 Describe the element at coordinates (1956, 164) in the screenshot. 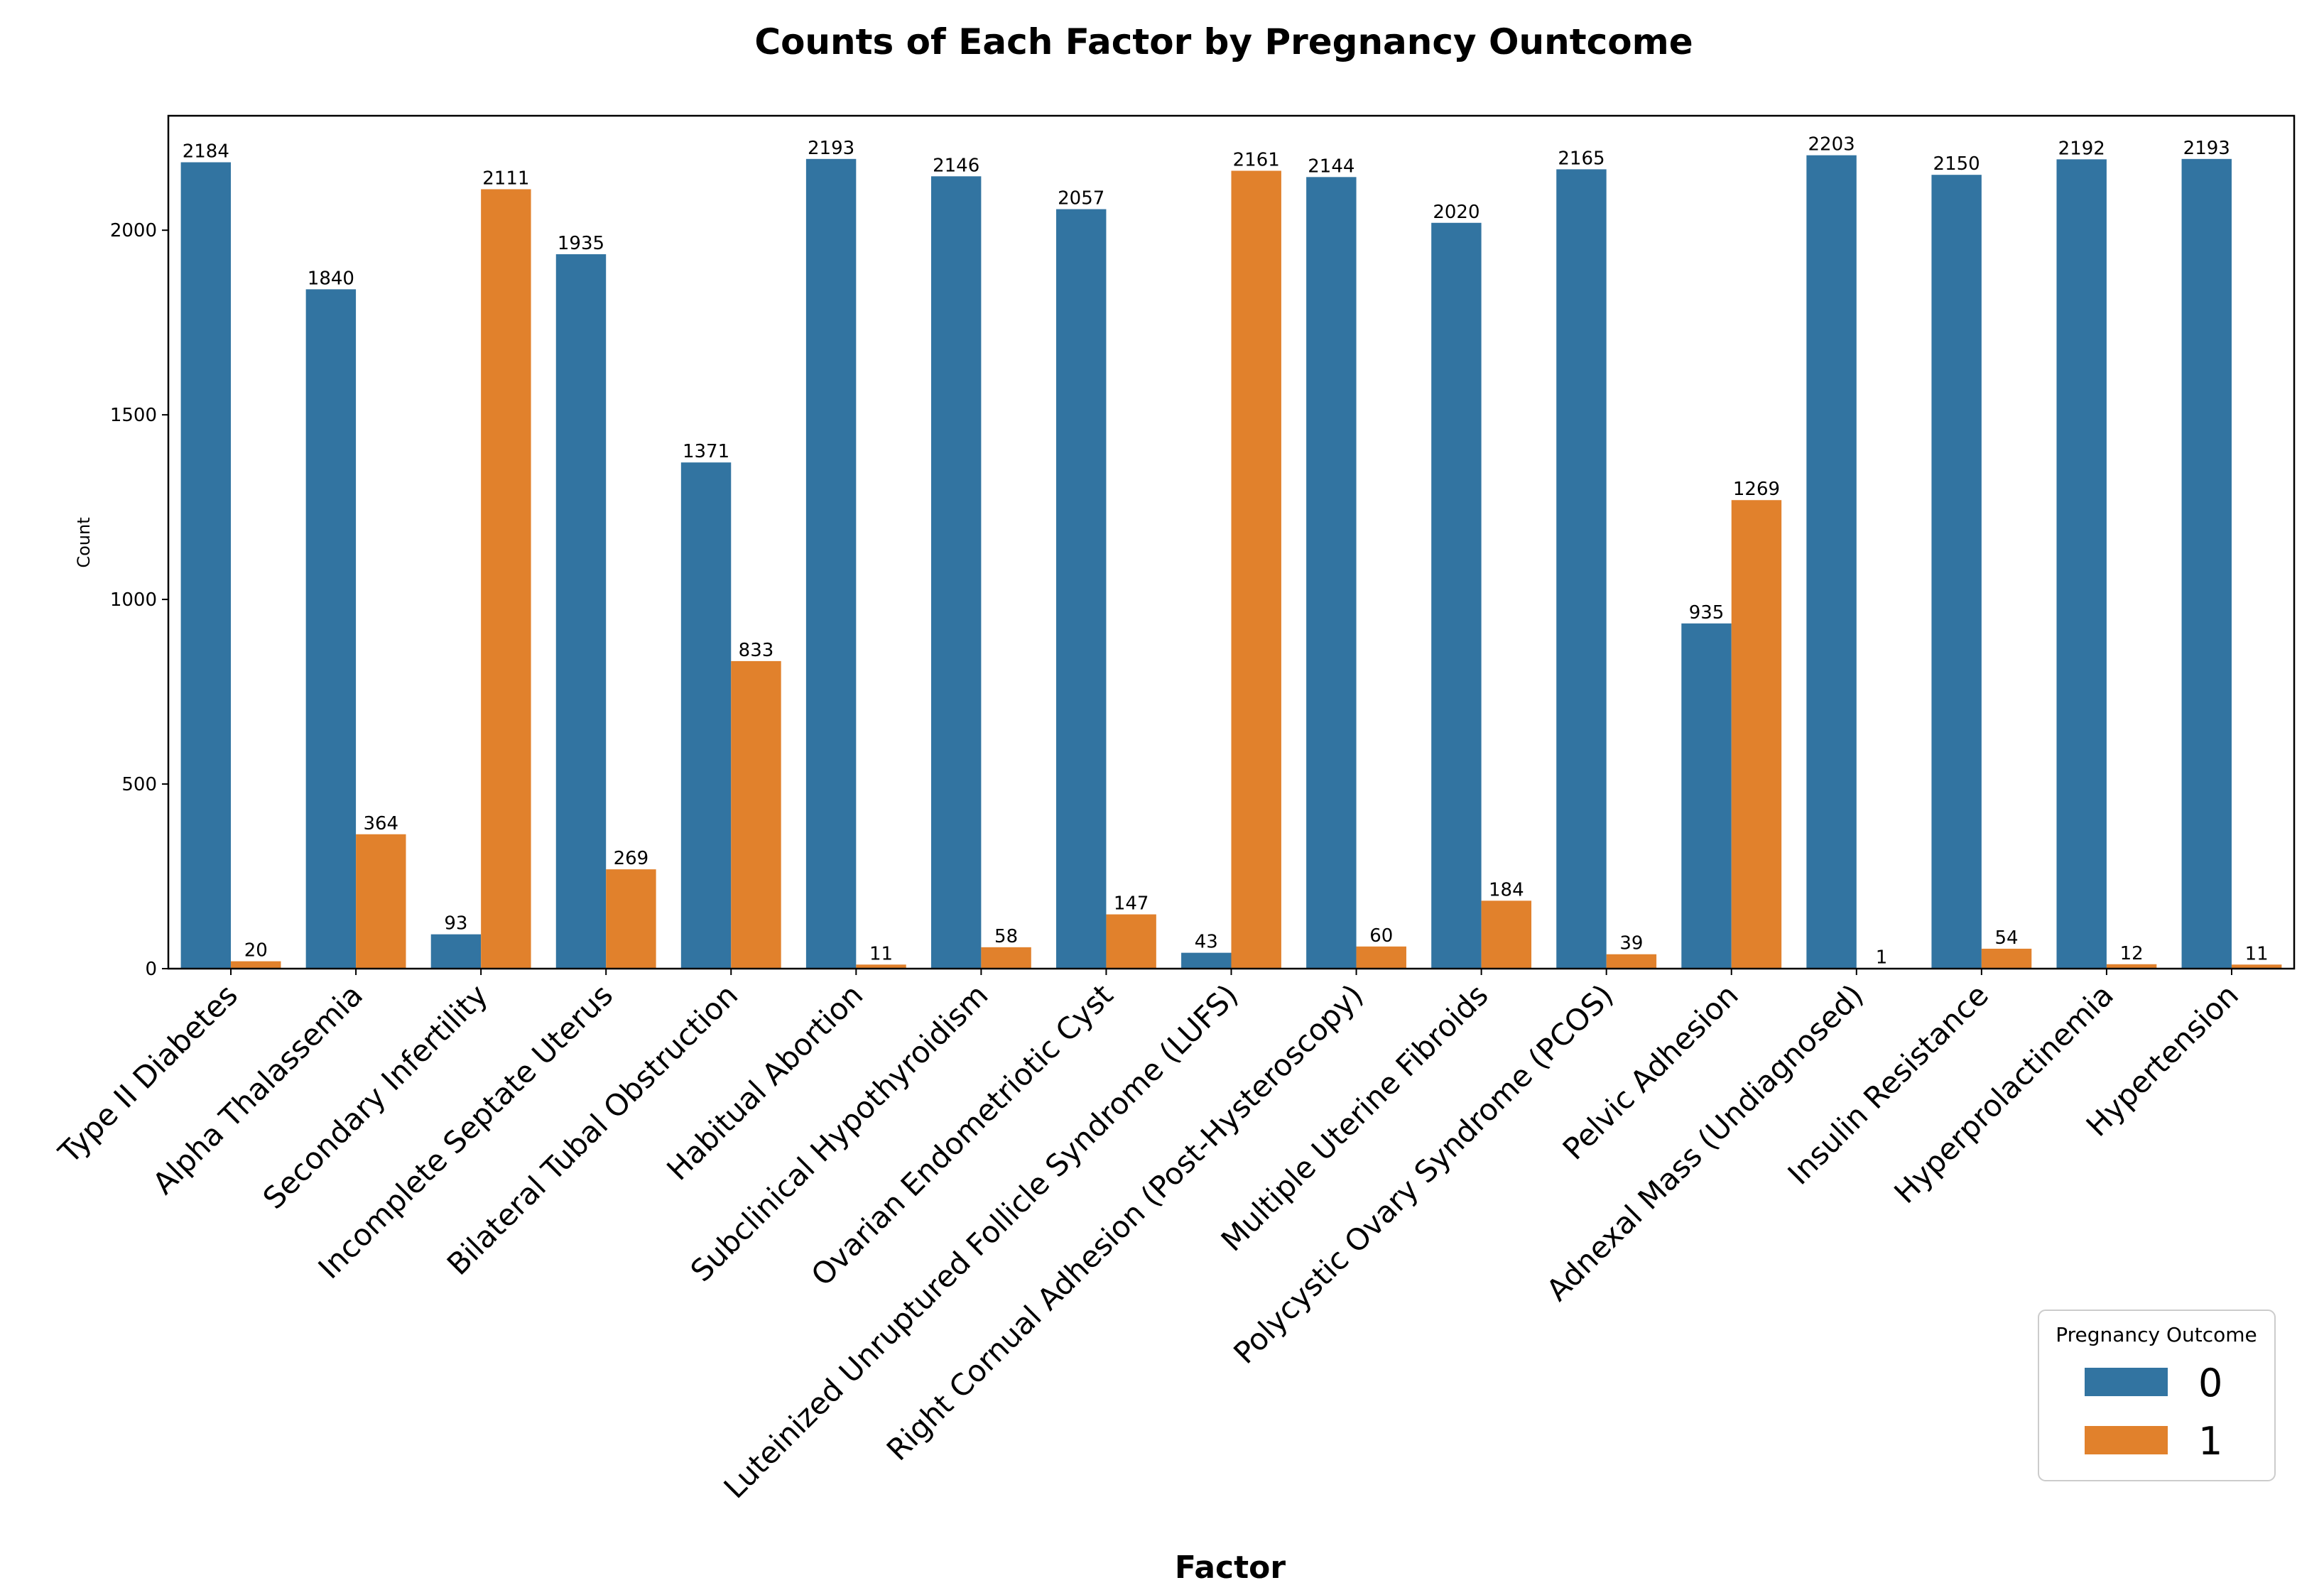

I see `data-label-series-0-14: 2150` at that location.